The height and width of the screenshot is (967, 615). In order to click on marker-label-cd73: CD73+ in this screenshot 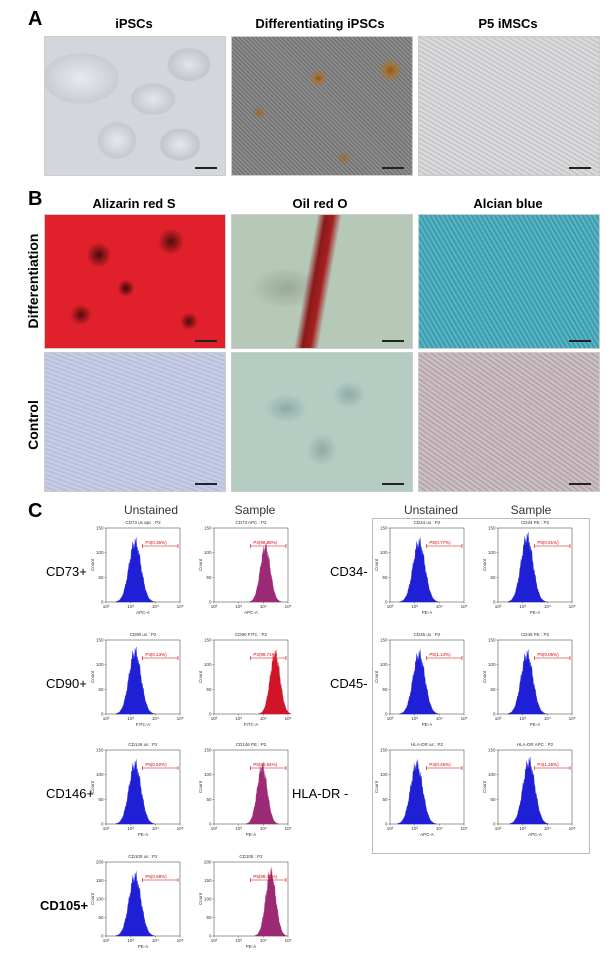, I will do `click(66, 571)`.